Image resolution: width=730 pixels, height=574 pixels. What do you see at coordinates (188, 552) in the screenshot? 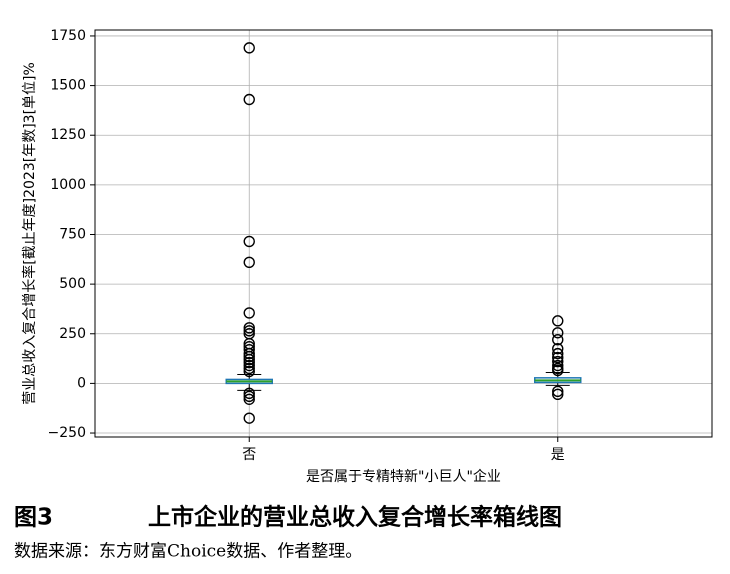
I see `source-note: 数据来源：东方财富Choice数据、作者整理。` at bounding box center [188, 552].